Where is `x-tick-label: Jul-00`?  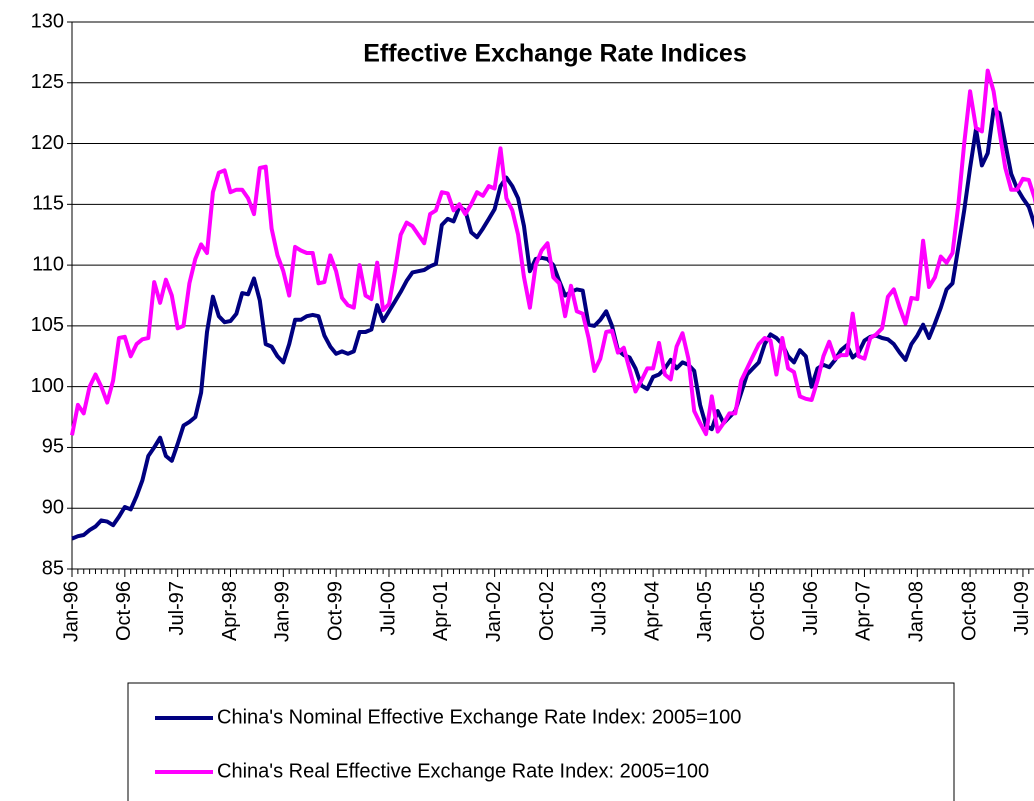
x-tick-label: Jul-00 is located at coordinates (388, 608).